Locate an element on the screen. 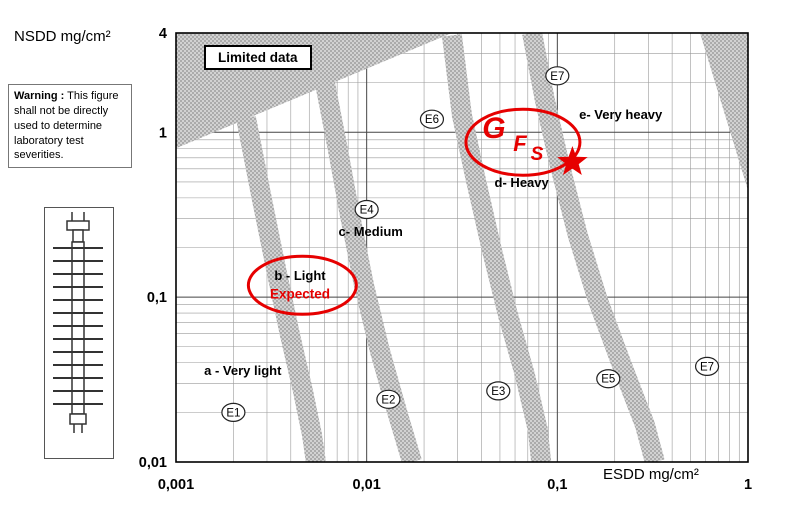 The height and width of the screenshot is (514, 789). x-axis-title: ESDD mg/cm² is located at coordinates (651, 474).